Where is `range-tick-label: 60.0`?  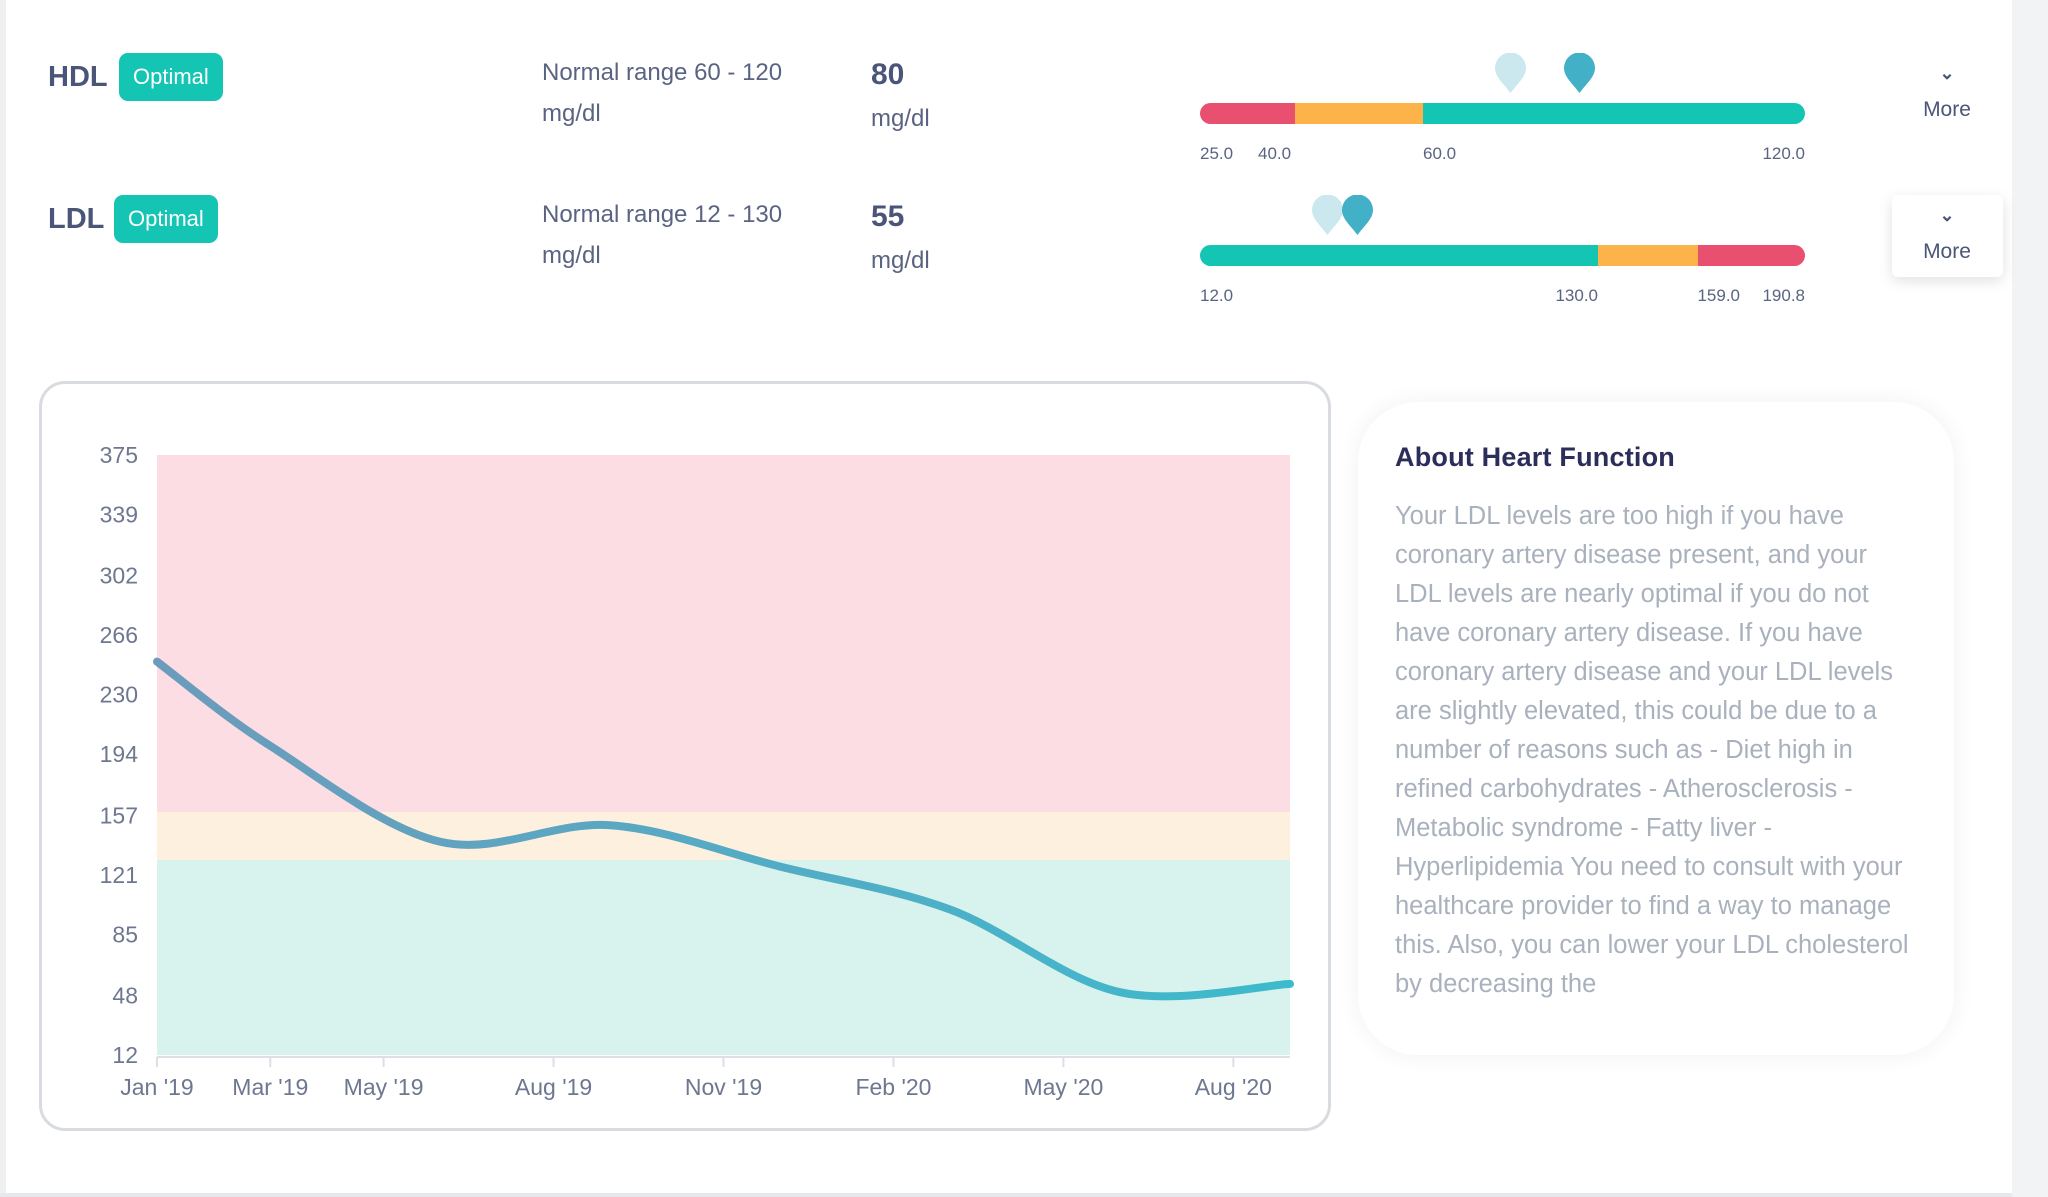 range-tick-label: 60.0 is located at coordinates (1440, 153).